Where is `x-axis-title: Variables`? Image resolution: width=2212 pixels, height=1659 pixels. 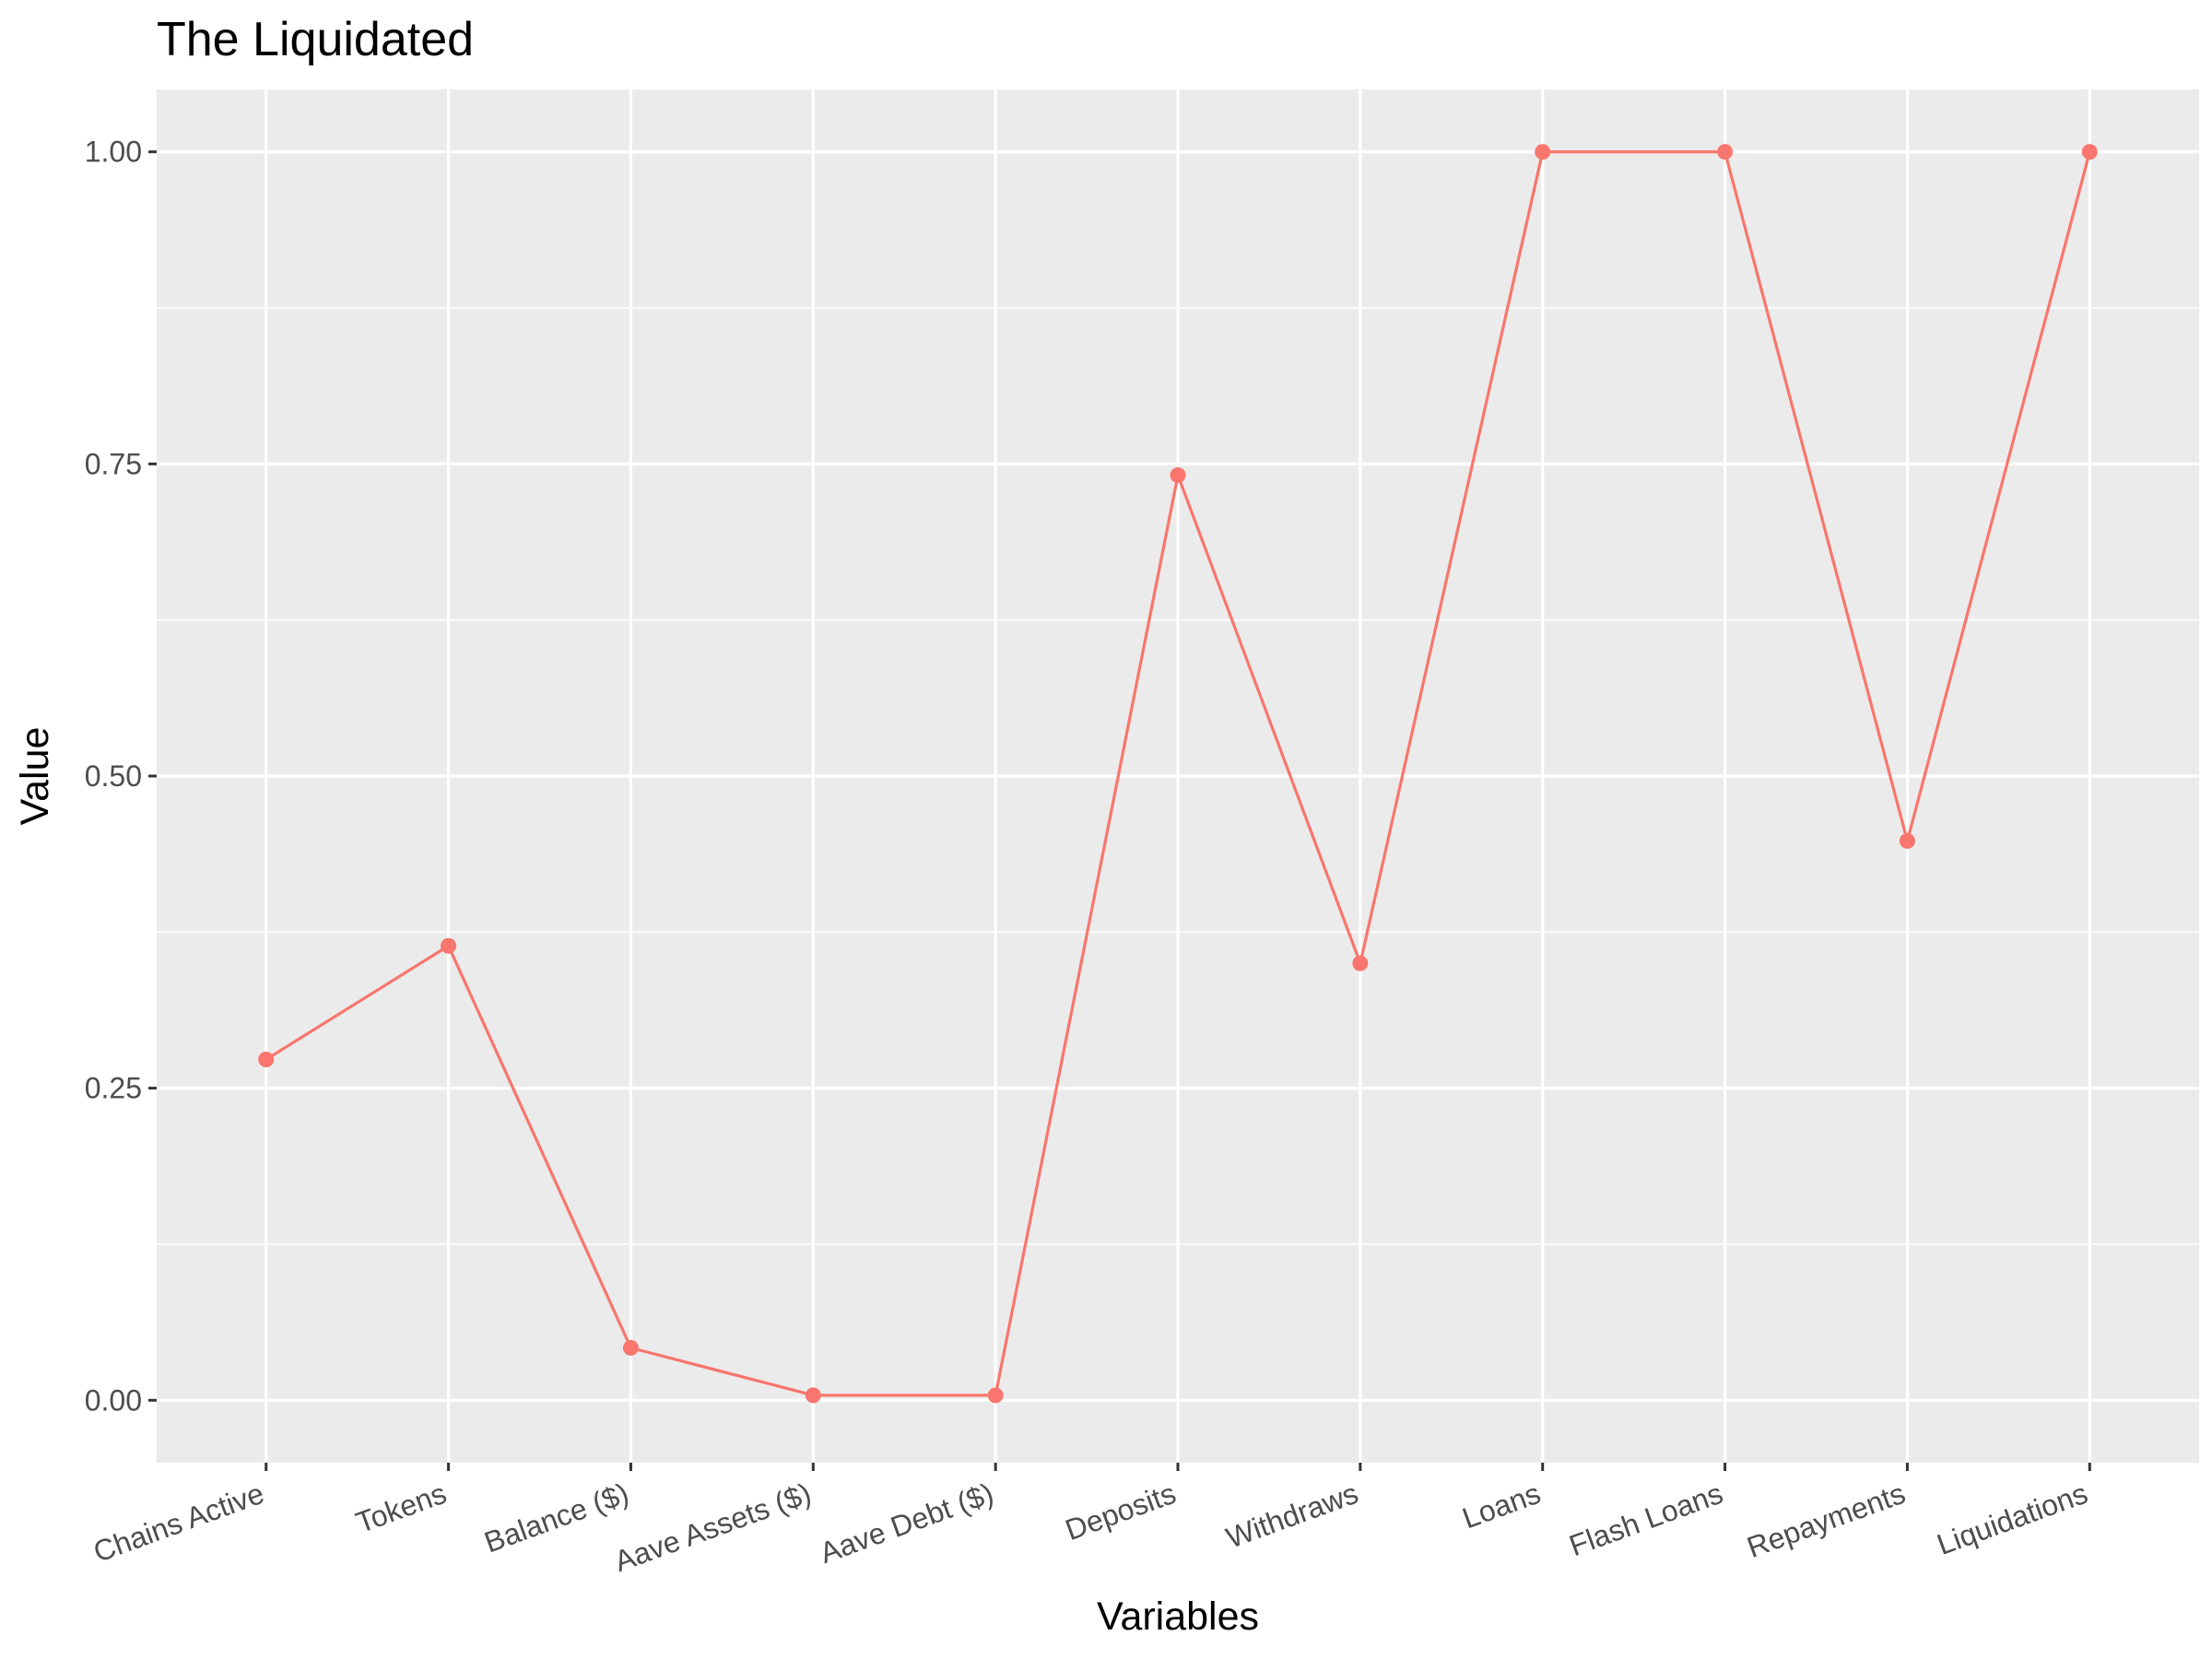 x-axis-title: Variables is located at coordinates (1178, 1616).